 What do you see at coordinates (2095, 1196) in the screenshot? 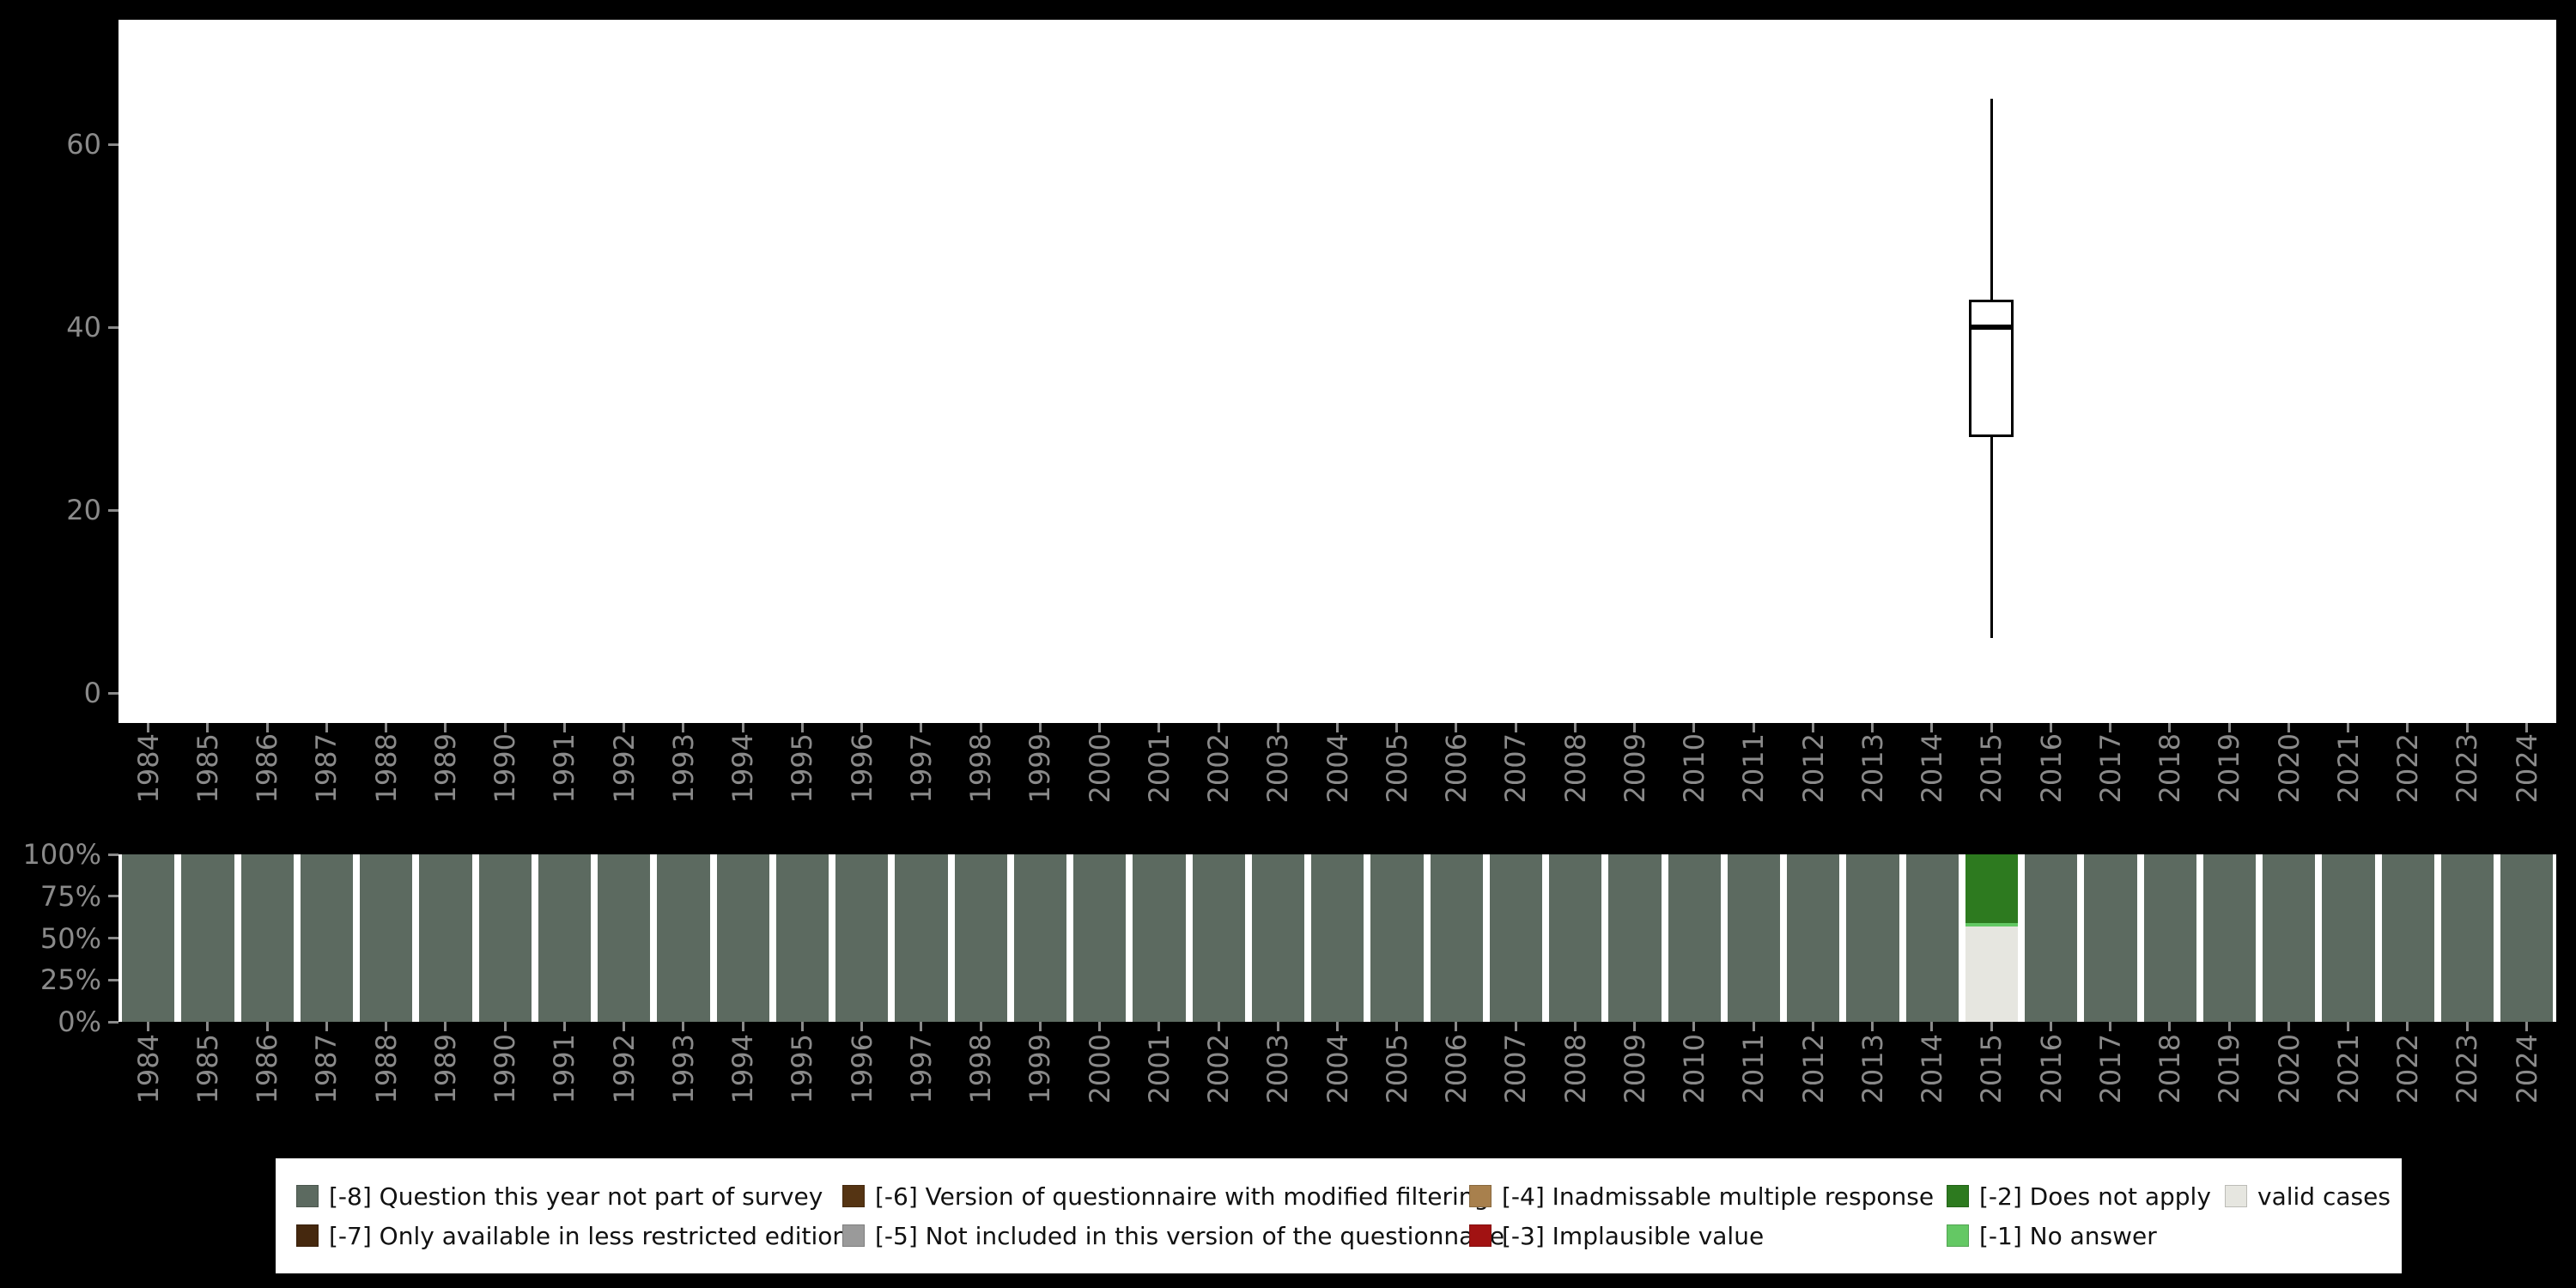
I see `legend-label: [-2] Does not apply` at bounding box center [2095, 1196].